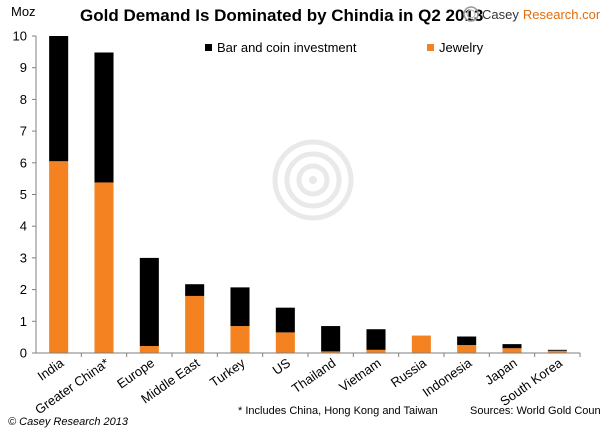  Describe the element at coordinates (23, 257) in the screenshot. I see `y-tick-label: 3` at that location.